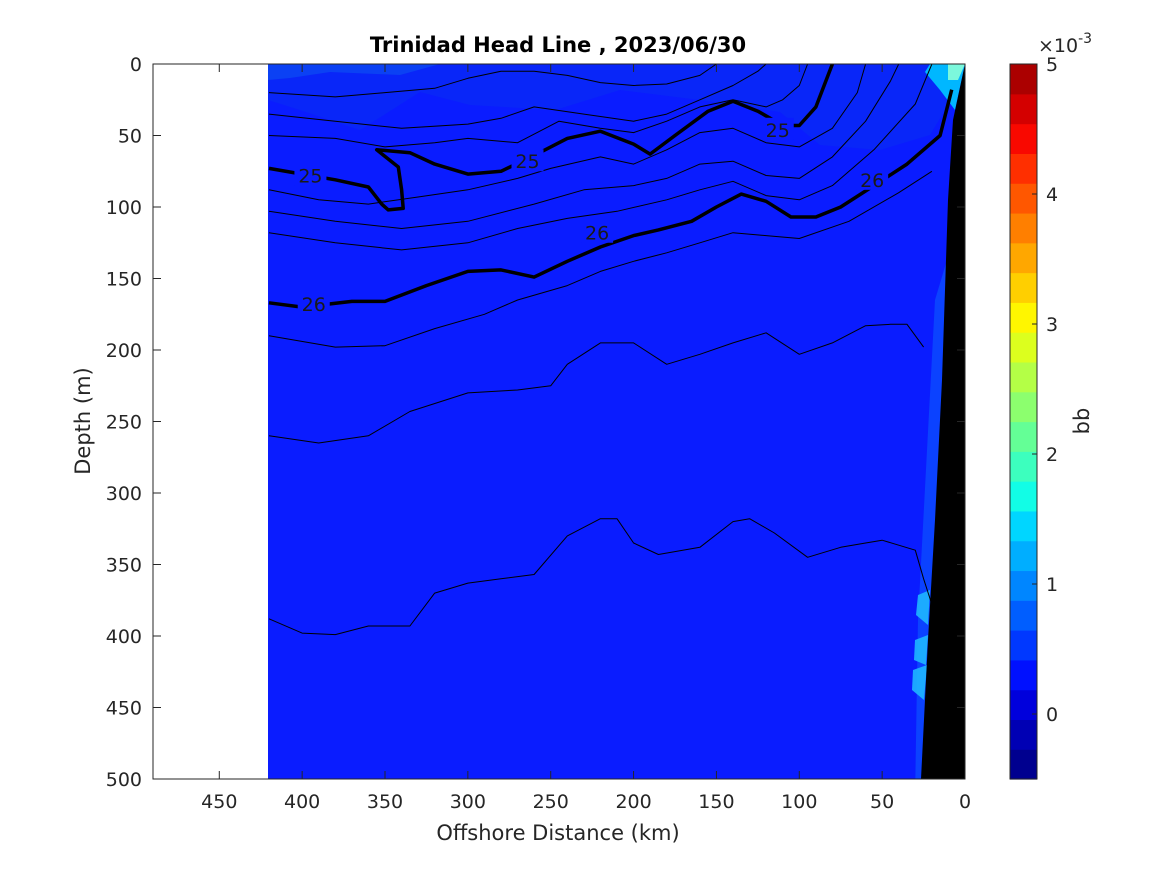  Describe the element at coordinates (1052, 195) in the screenshot. I see `colorbar-tick-label: 4` at that location.